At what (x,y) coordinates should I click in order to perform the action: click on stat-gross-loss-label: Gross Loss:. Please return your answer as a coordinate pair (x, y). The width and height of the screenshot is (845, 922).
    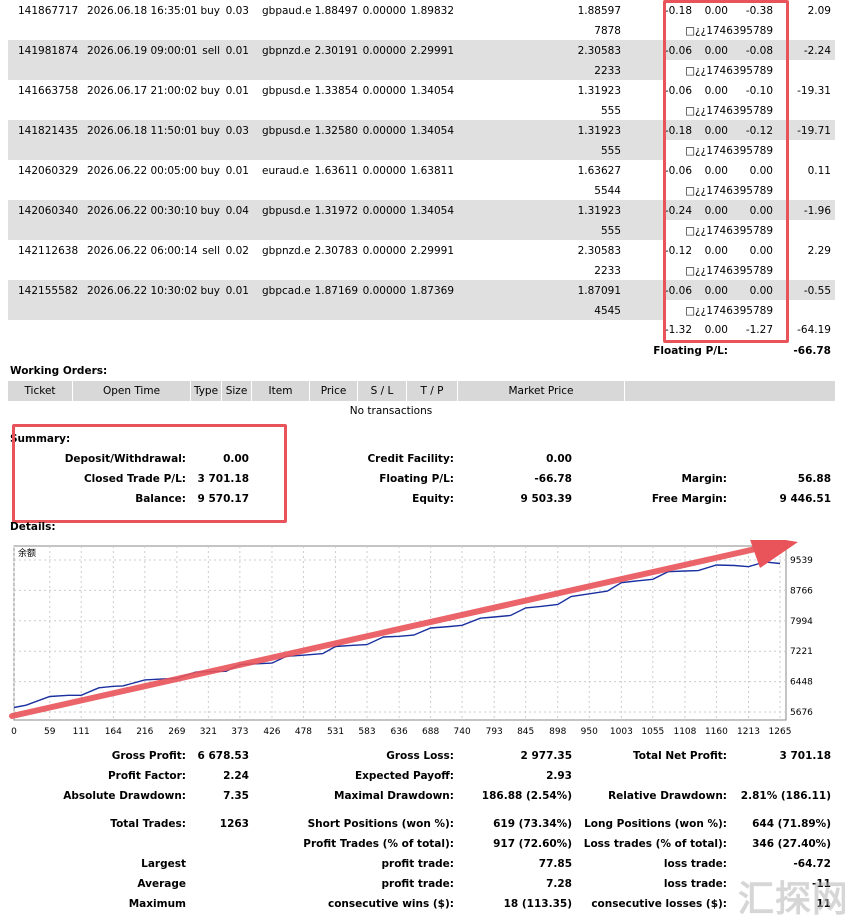
    Looking at the image, I should click on (420, 756).